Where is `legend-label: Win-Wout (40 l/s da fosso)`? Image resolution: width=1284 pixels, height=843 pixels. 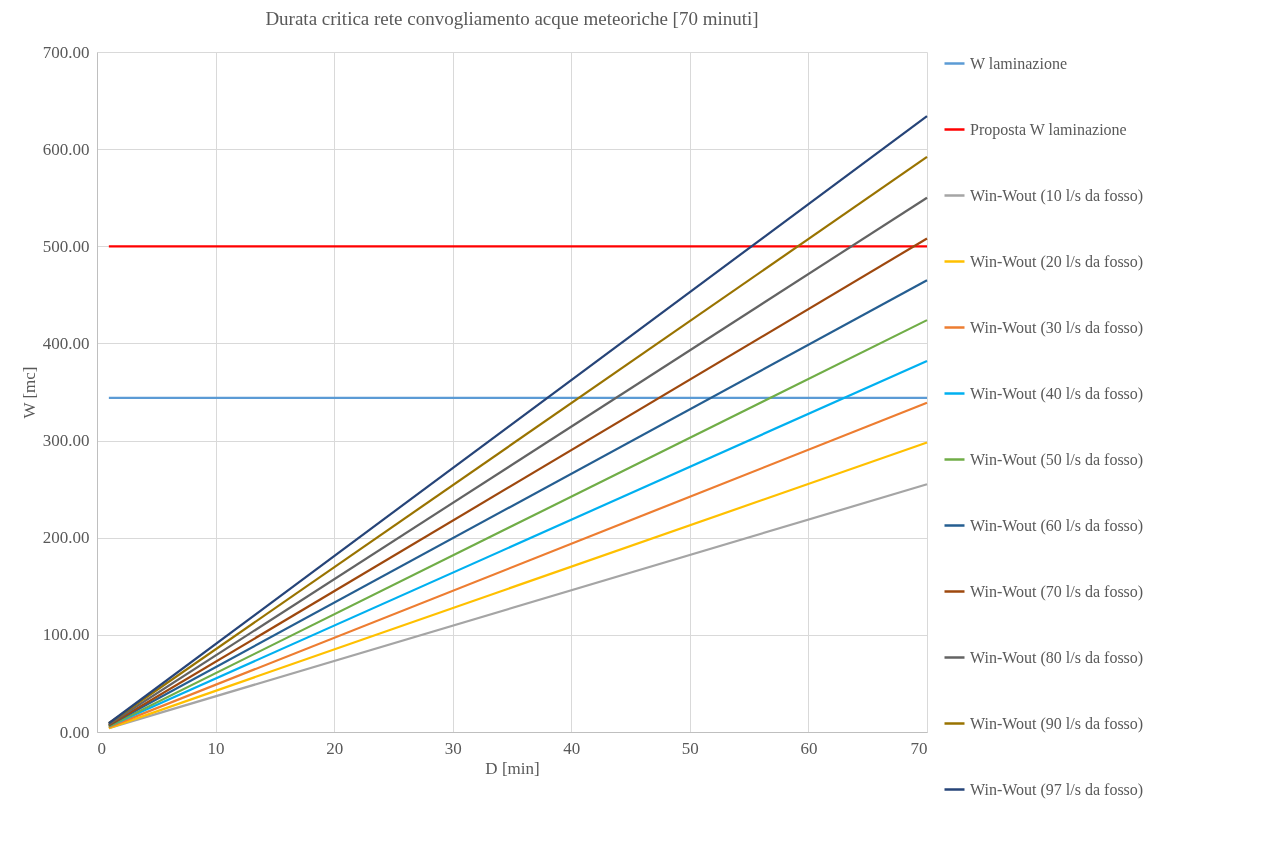 legend-label: Win-Wout (40 l/s da fosso) is located at coordinates (1057, 393).